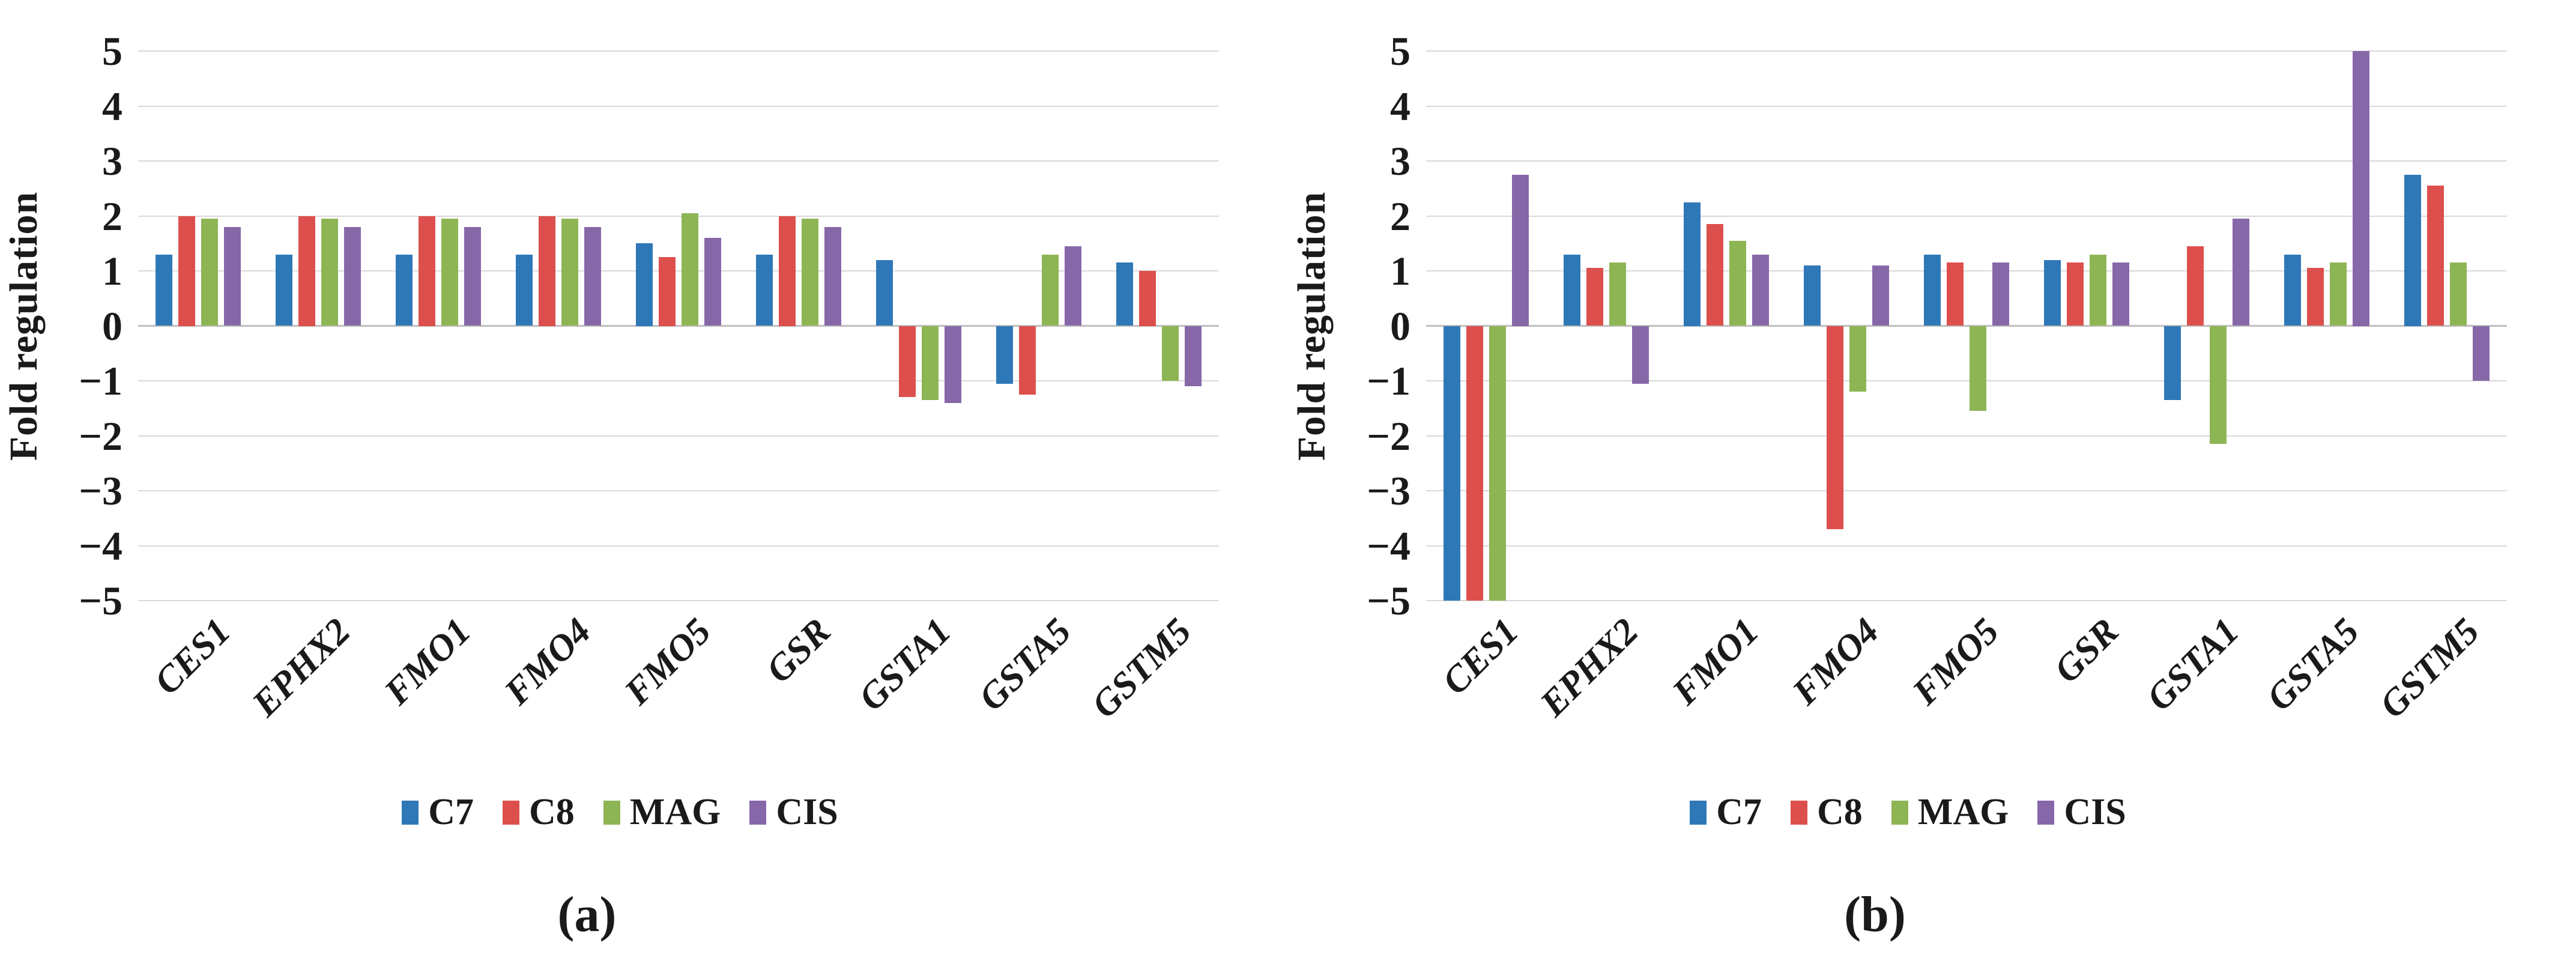 The image size is (2576, 955). What do you see at coordinates (1400, 161) in the screenshot?
I see `y-tick-label: 3` at bounding box center [1400, 161].